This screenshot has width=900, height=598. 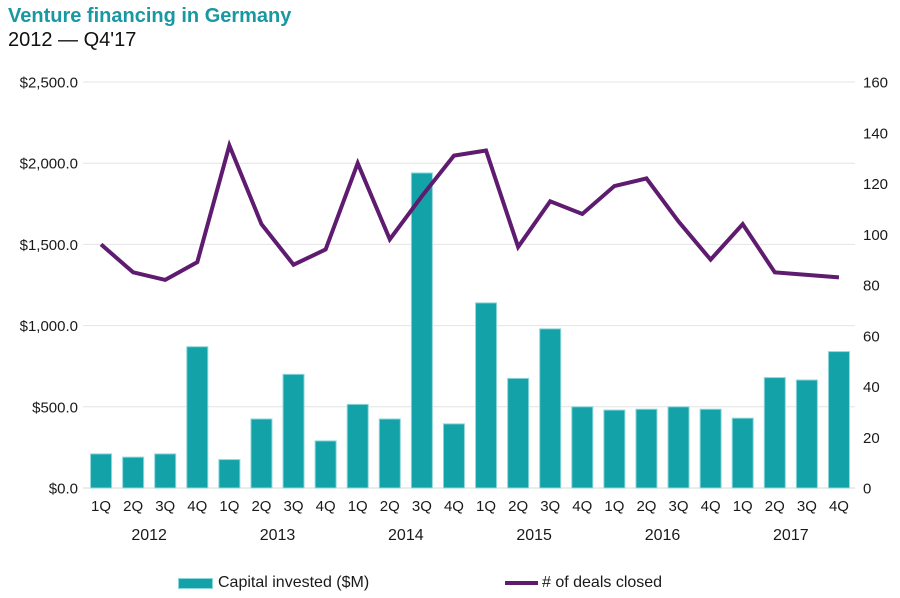 I want to click on capital-invested-bar-2012-2Q, so click(x=133, y=472).